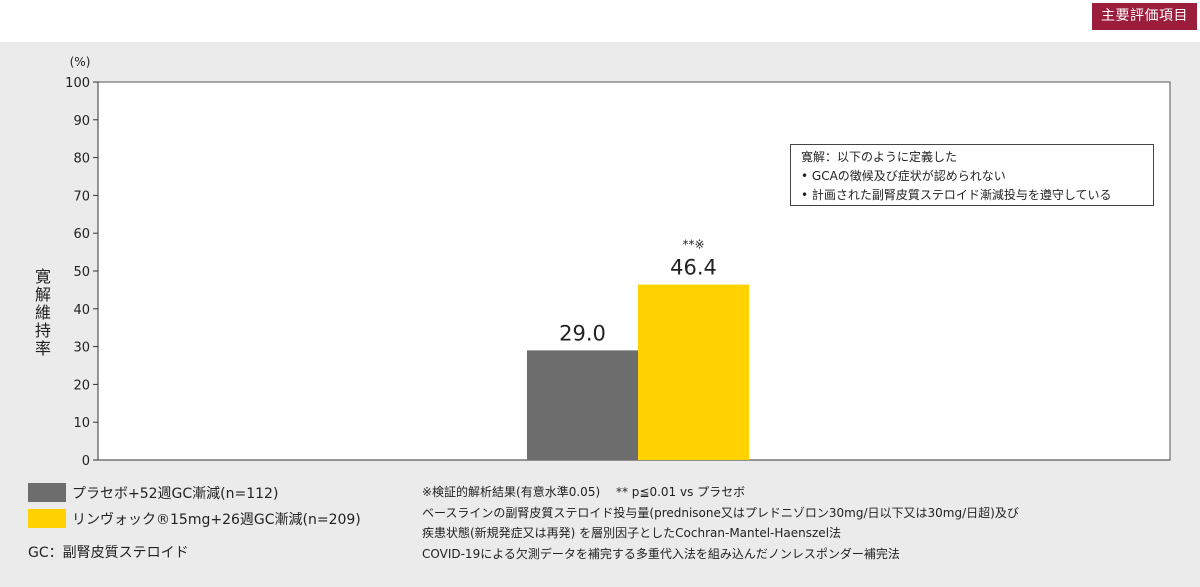 The image size is (1200, 587). Describe the element at coordinates (81, 348) in the screenshot. I see `y-tick-label: 30` at that location.